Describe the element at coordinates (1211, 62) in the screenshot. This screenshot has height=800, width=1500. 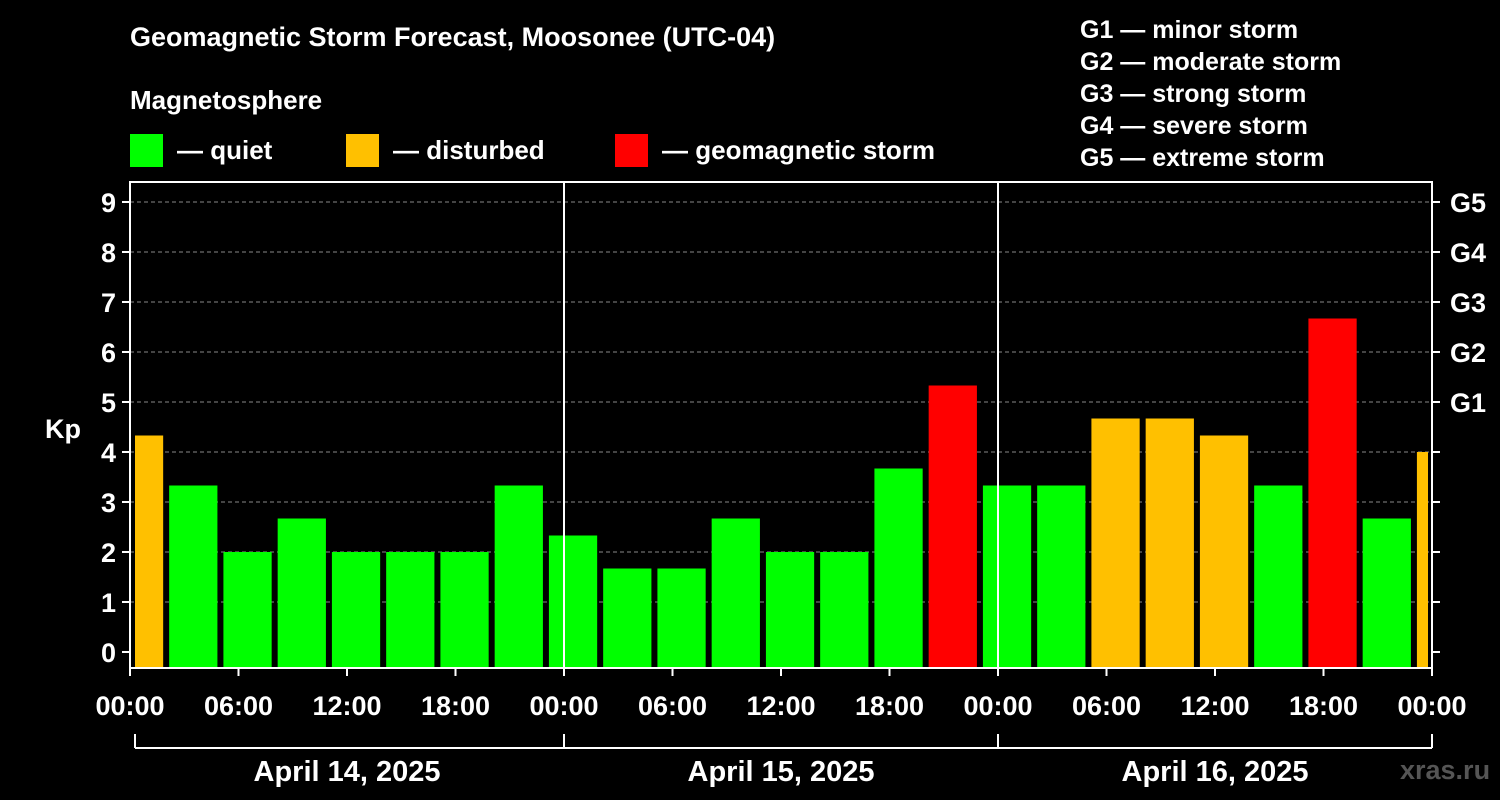
I see `g-scale-item: G2 — moderate storm` at that location.